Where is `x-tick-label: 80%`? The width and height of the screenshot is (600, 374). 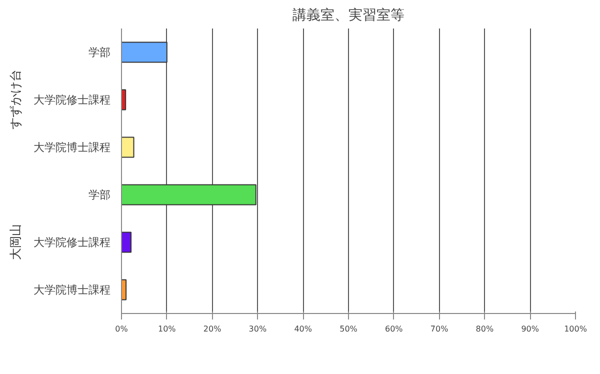
x-tick-label: 80% is located at coordinates (485, 329).